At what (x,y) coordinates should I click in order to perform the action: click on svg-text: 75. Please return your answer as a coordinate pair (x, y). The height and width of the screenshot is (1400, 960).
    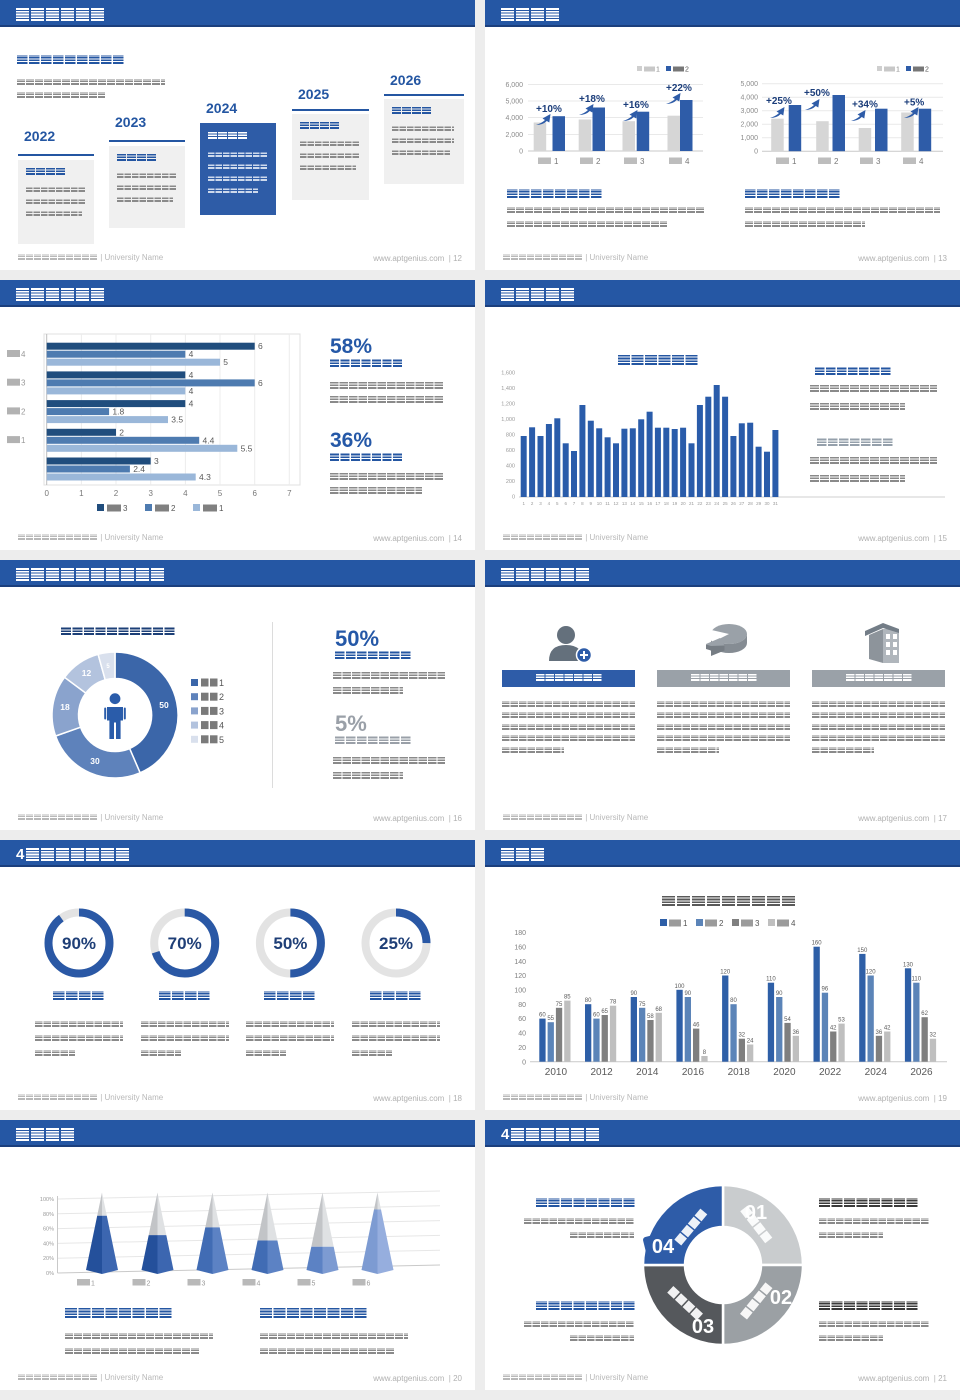
    Looking at the image, I should click on (559, 1005).